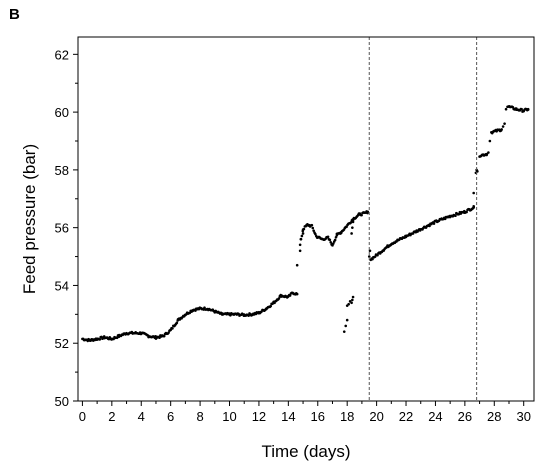 This screenshot has width=550, height=469. What do you see at coordinates (288, 416) in the screenshot?
I see `x-tick-label: 14` at bounding box center [288, 416].